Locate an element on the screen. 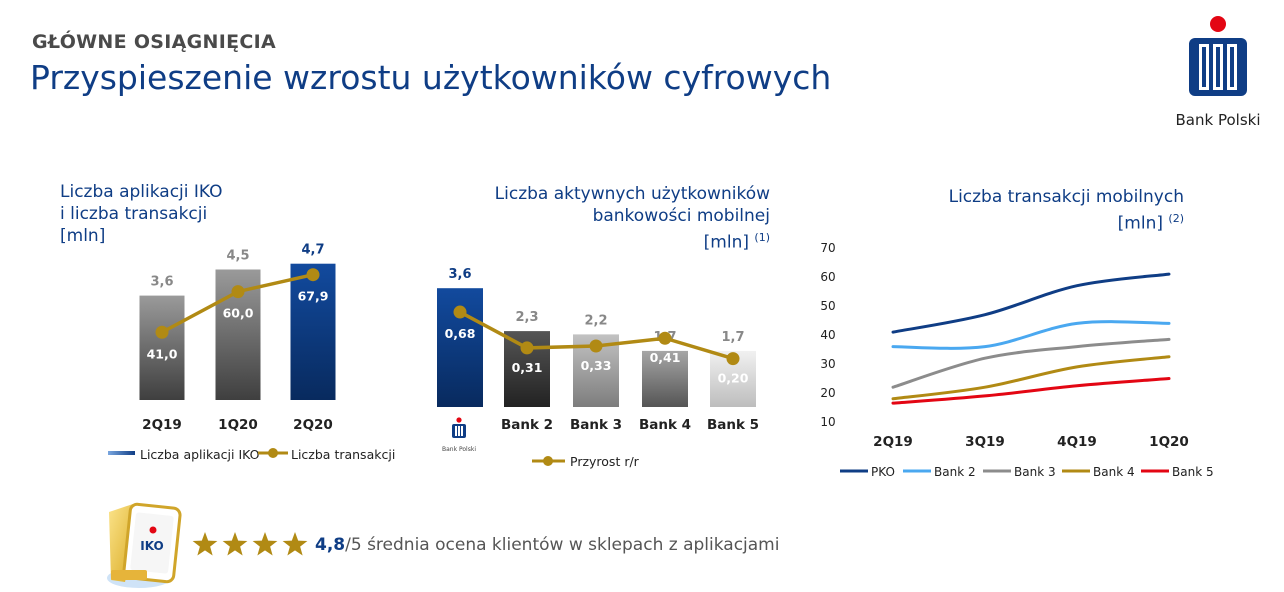 The image size is (1284, 592). chart3-title: Liczba transakcji mobilnych [mln] (2) is located at coordinates (1042, 210).